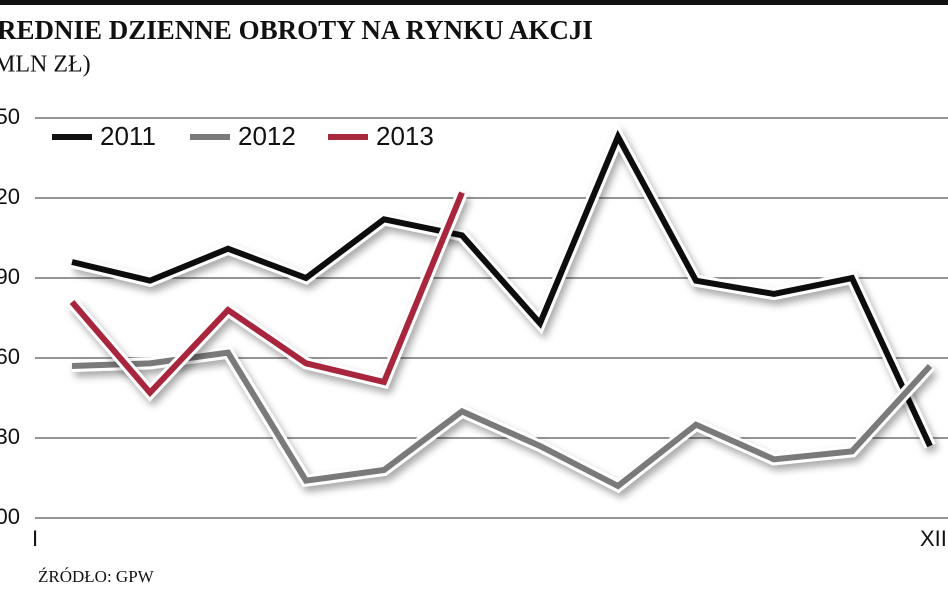 The width and height of the screenshot is (948, 593). What do you see at coordinates (10, 116) in the screenshot?
I see `y-tick-label: 750` at bounding box center [10, 116].